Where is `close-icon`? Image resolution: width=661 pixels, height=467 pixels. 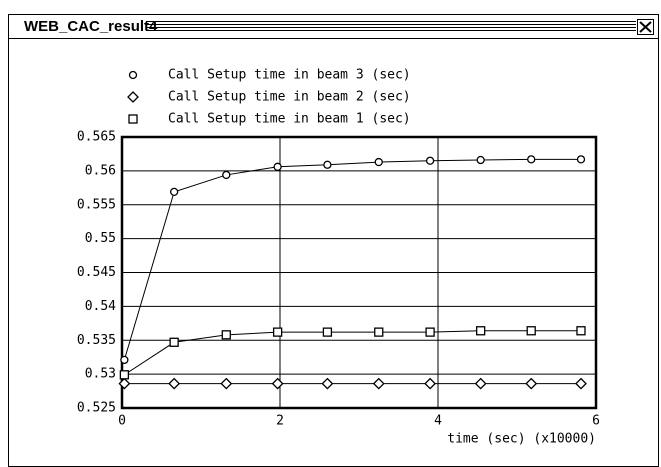
close-icon is located at coordinates (645, 27).